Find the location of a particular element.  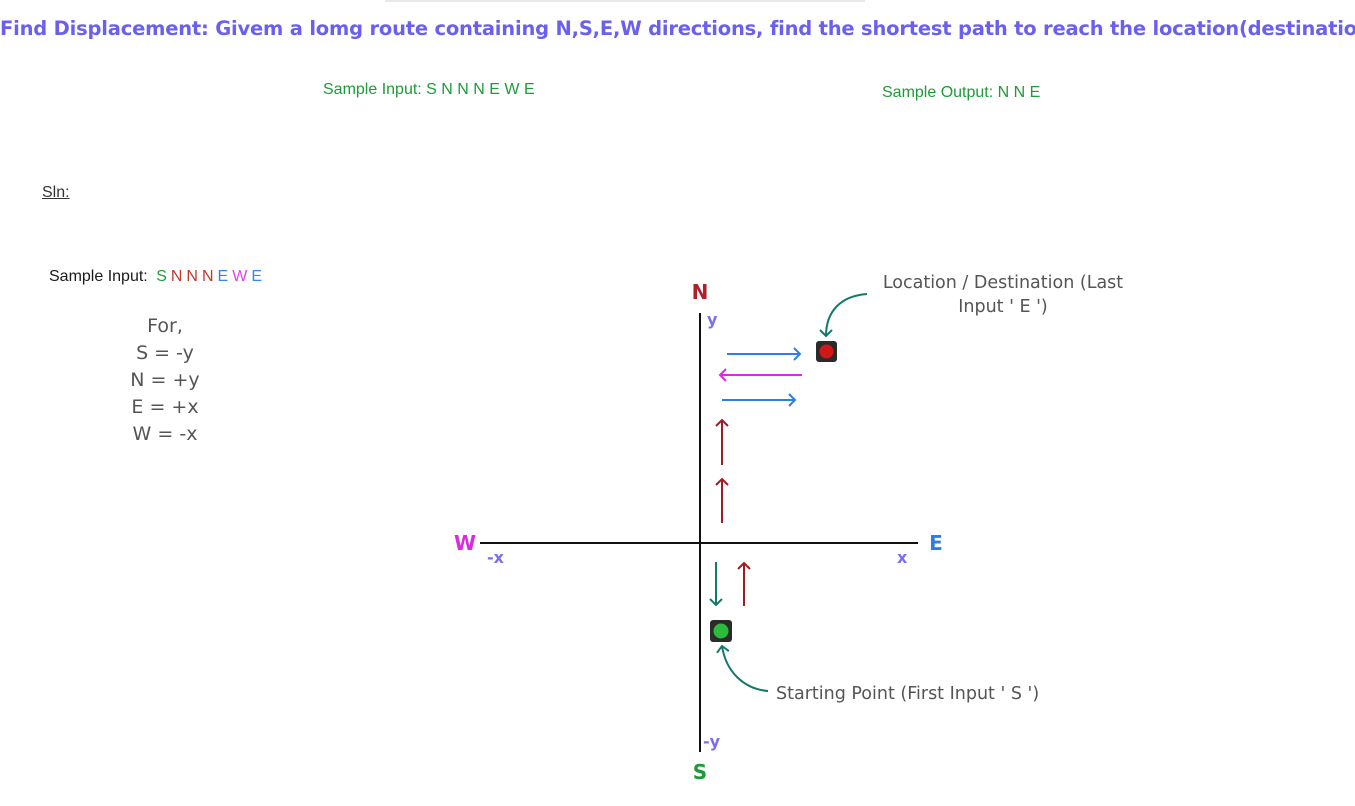

sample-input-token: W is located at coordinates (240, 276).